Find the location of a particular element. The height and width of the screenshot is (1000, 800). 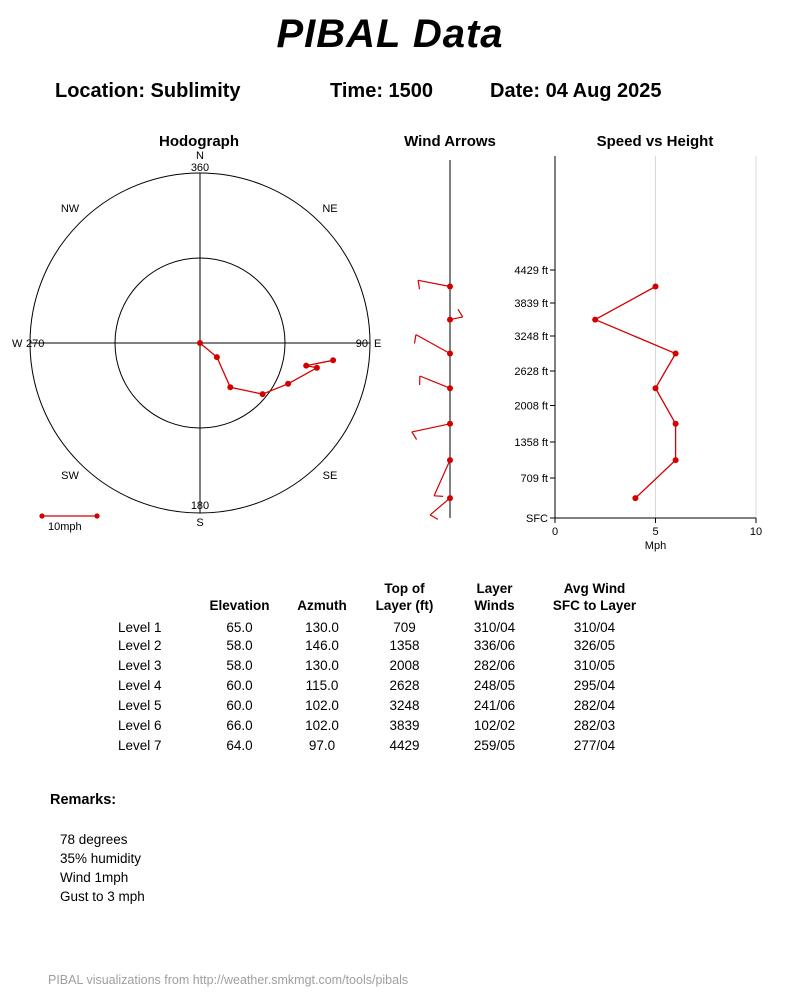

compass-n-label: N is located at coordinates (200, 156).